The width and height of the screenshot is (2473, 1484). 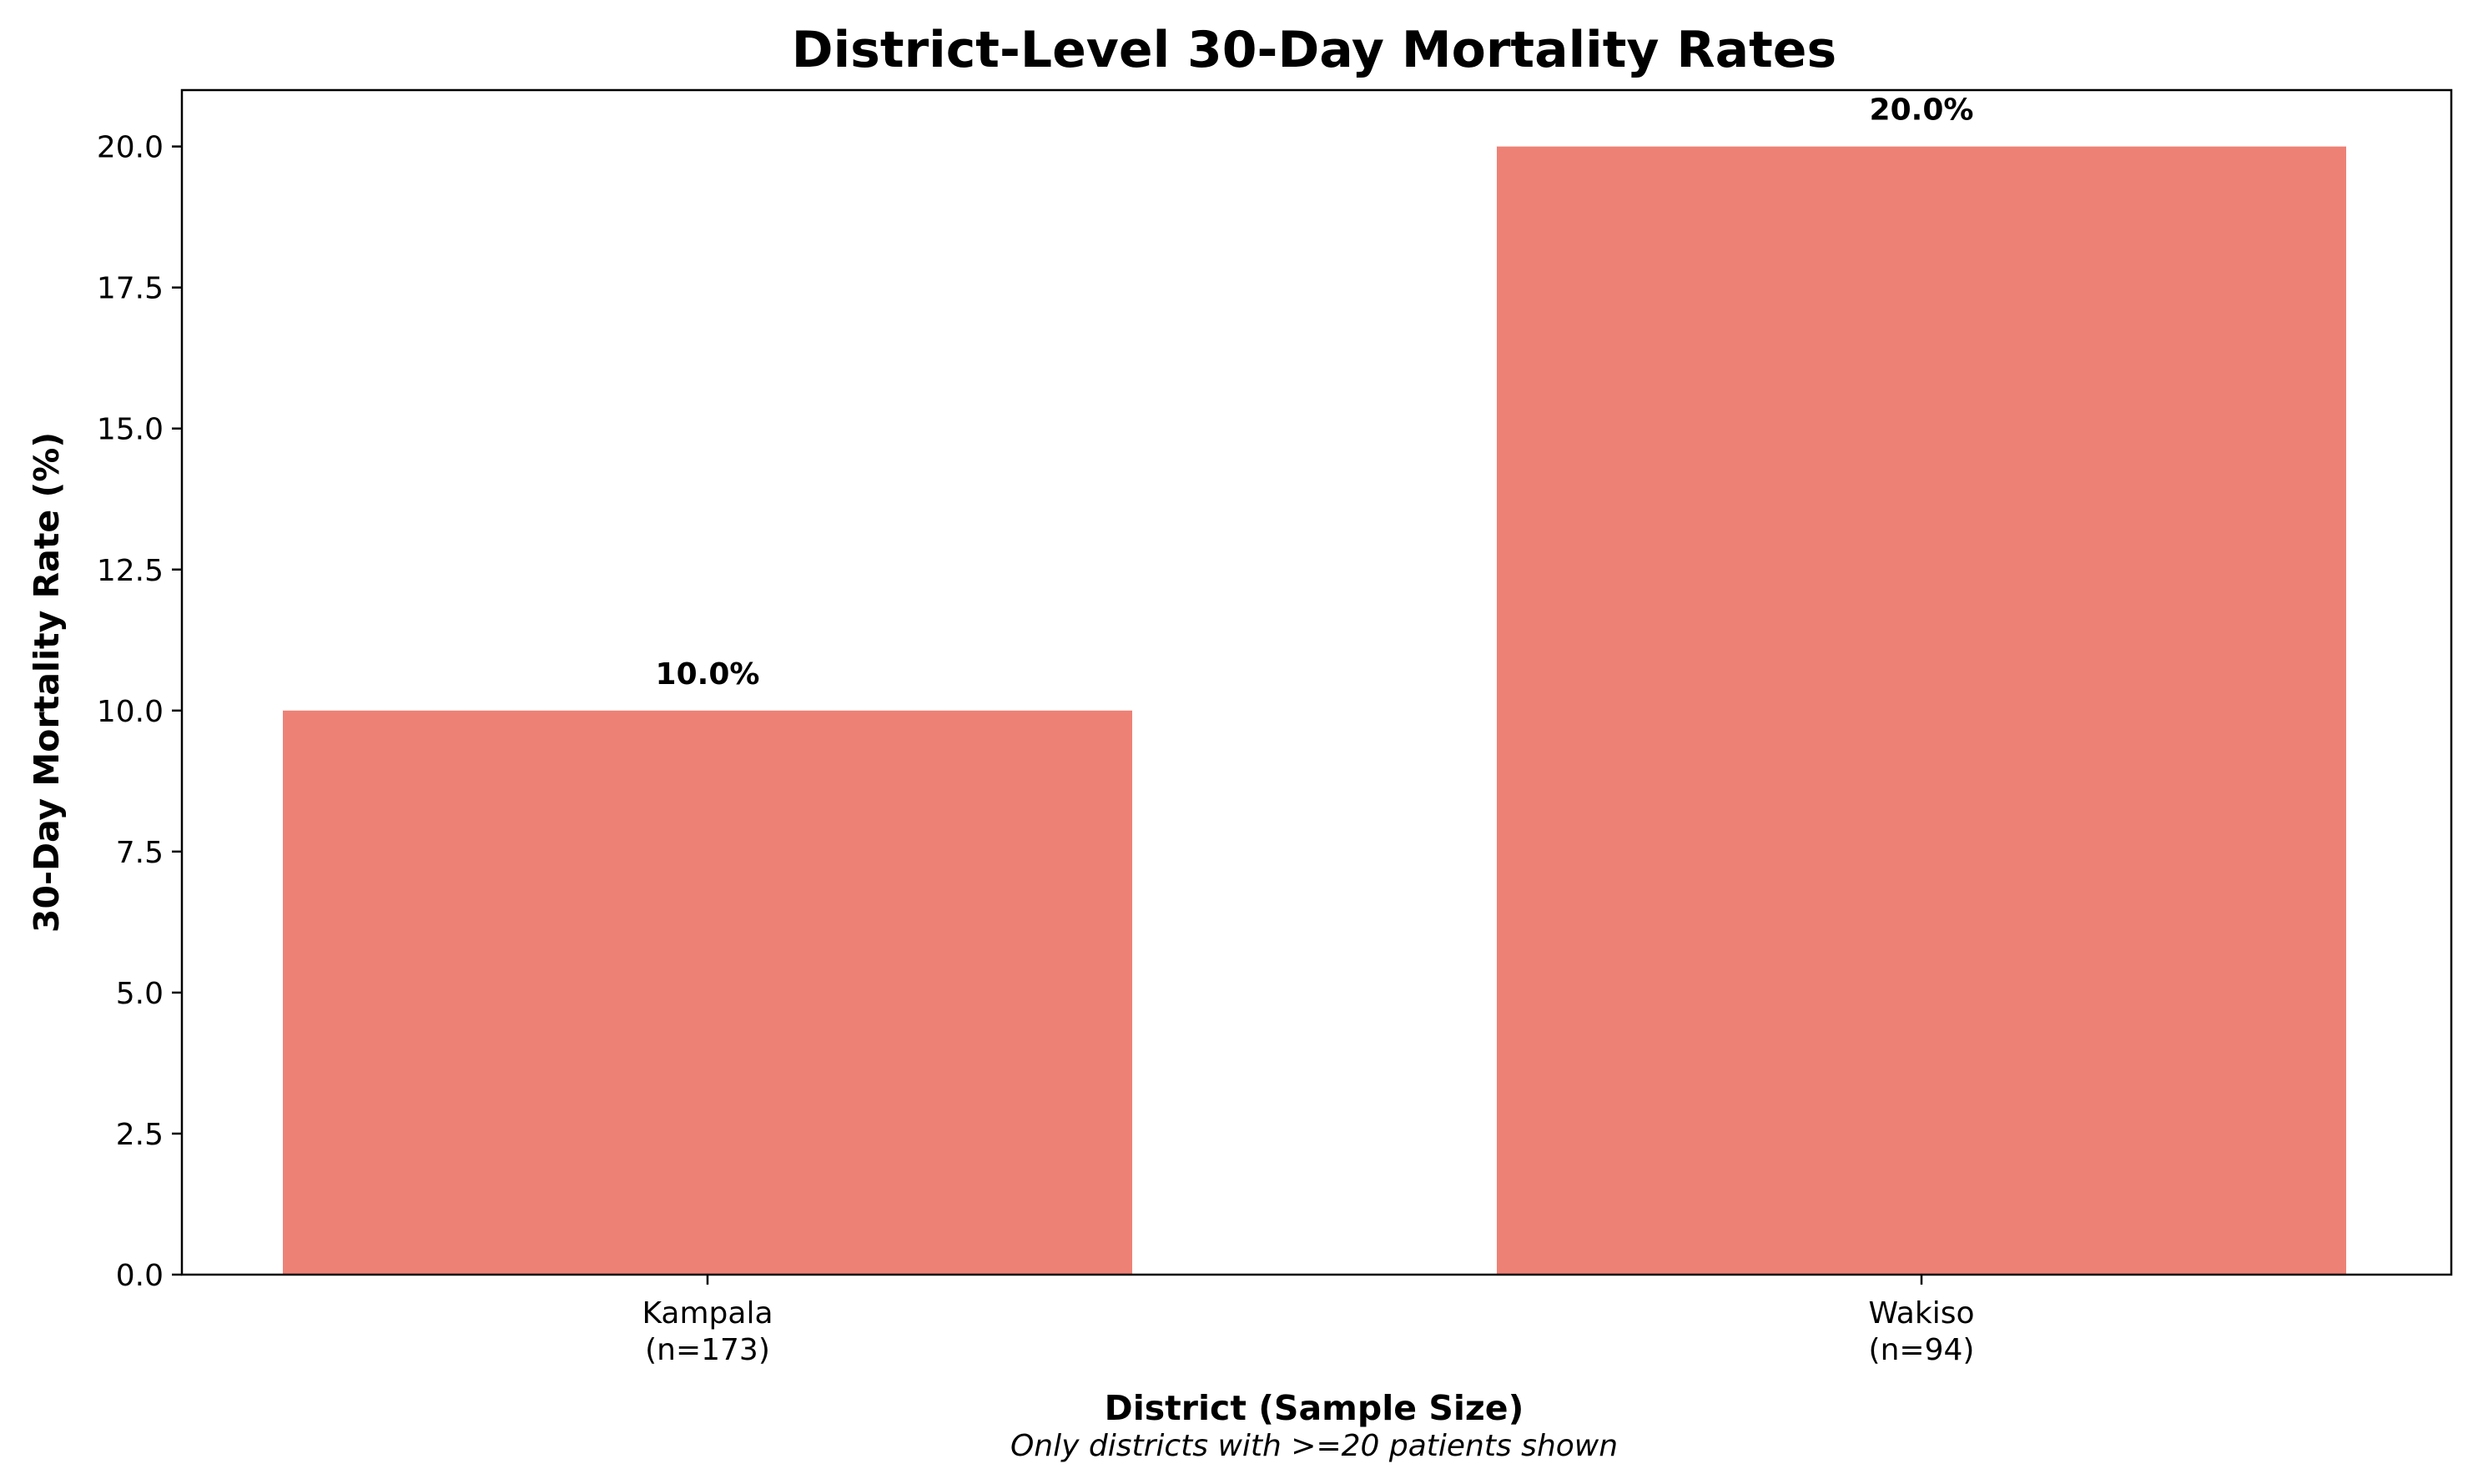 I want to click on bar-kampala, so click(x=707, y=993).